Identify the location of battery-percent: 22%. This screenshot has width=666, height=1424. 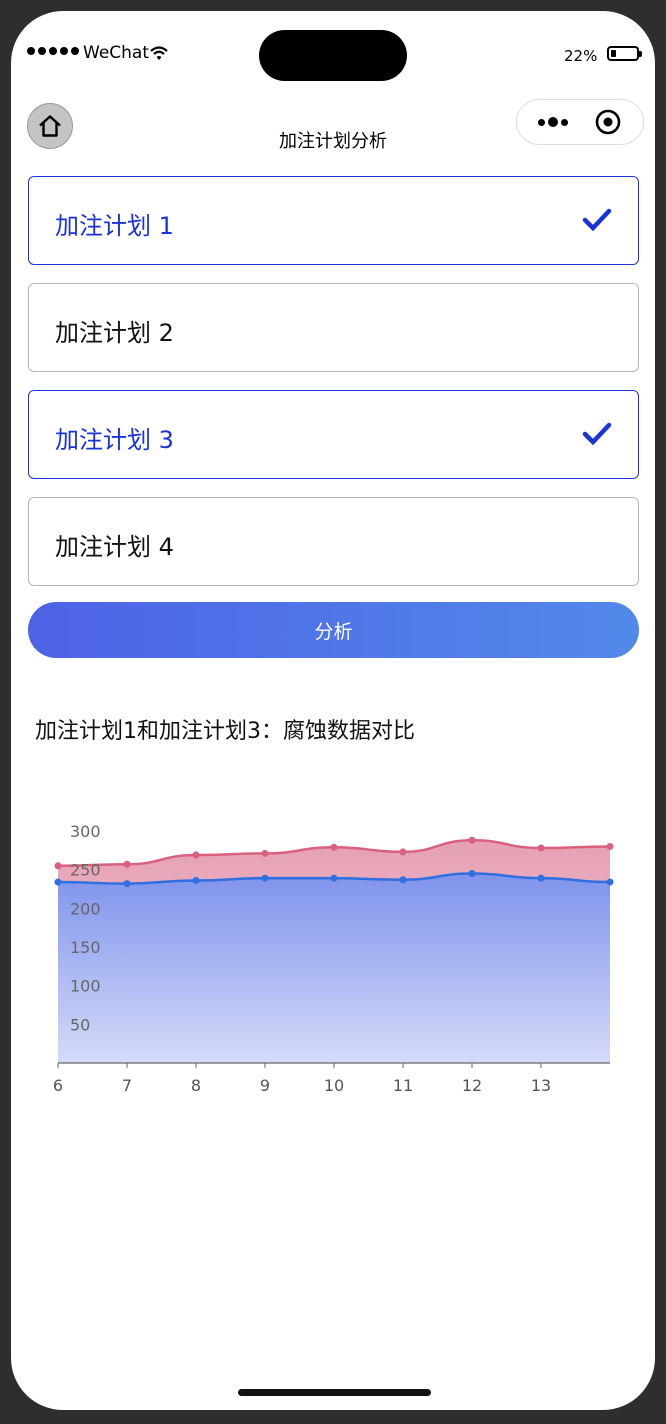
(581, 56).